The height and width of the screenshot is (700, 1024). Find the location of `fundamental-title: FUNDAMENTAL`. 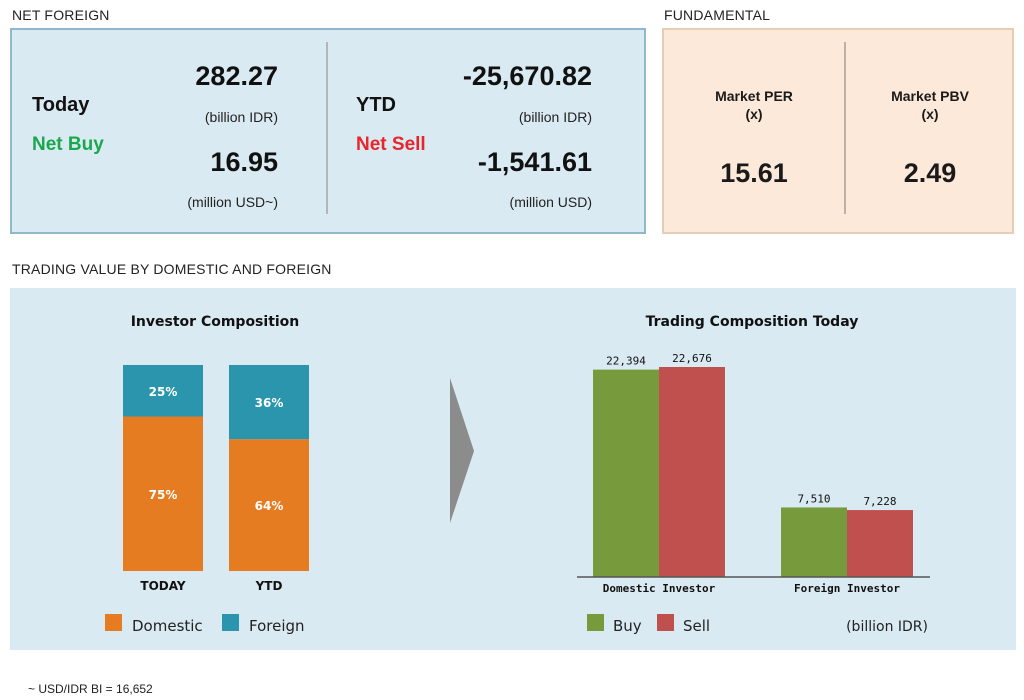

fundamental-title: FUNDAMENTAL is located at coordinates (717, 15).